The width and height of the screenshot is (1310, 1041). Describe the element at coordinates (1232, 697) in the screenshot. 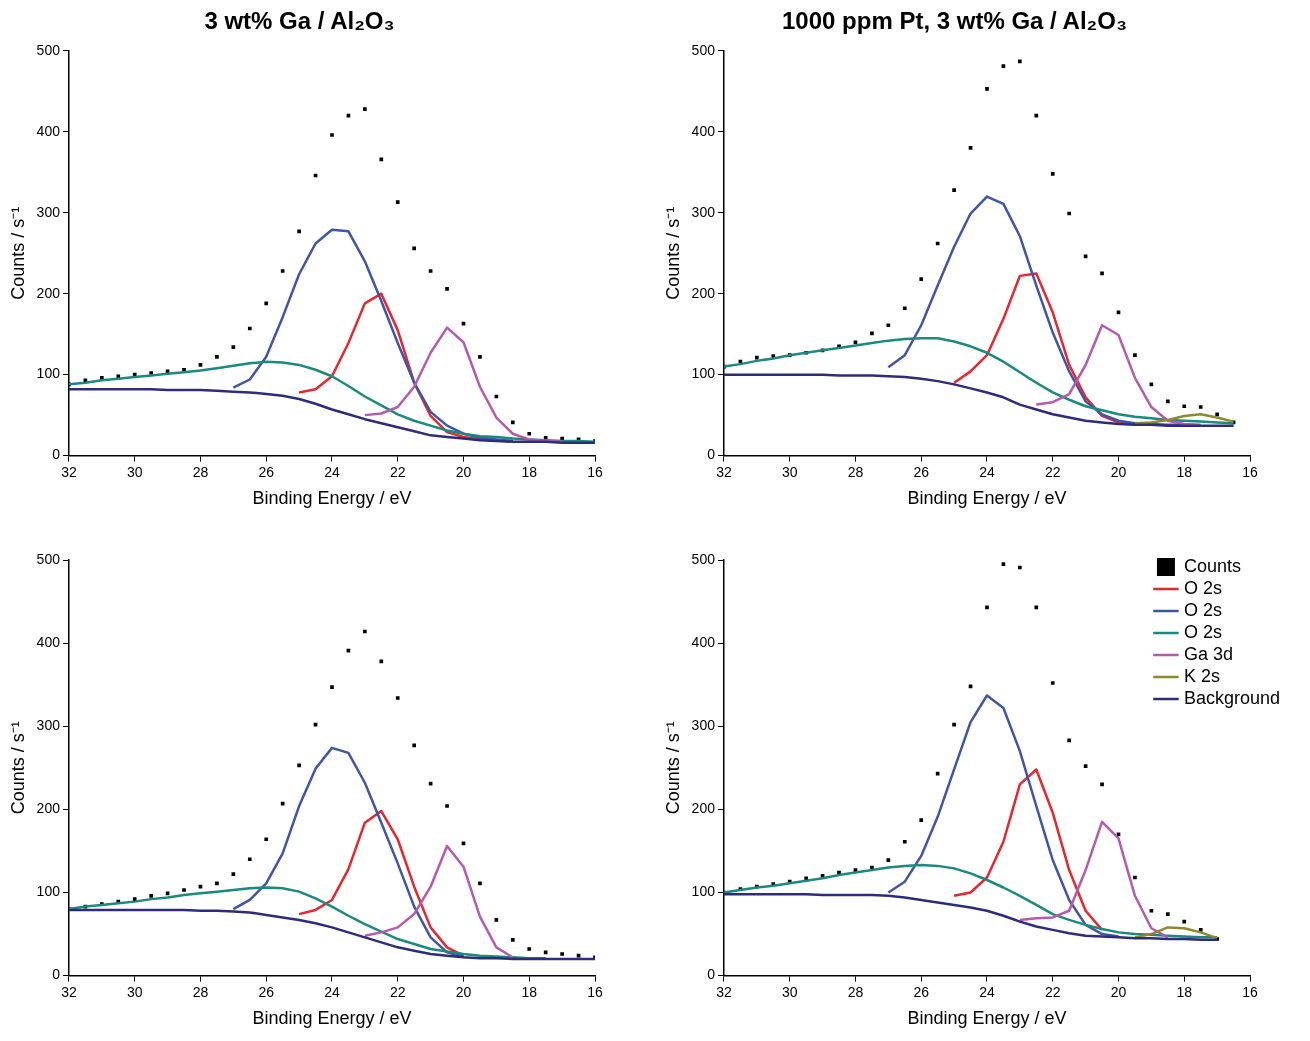

I see `legend-label: Background` at that location.